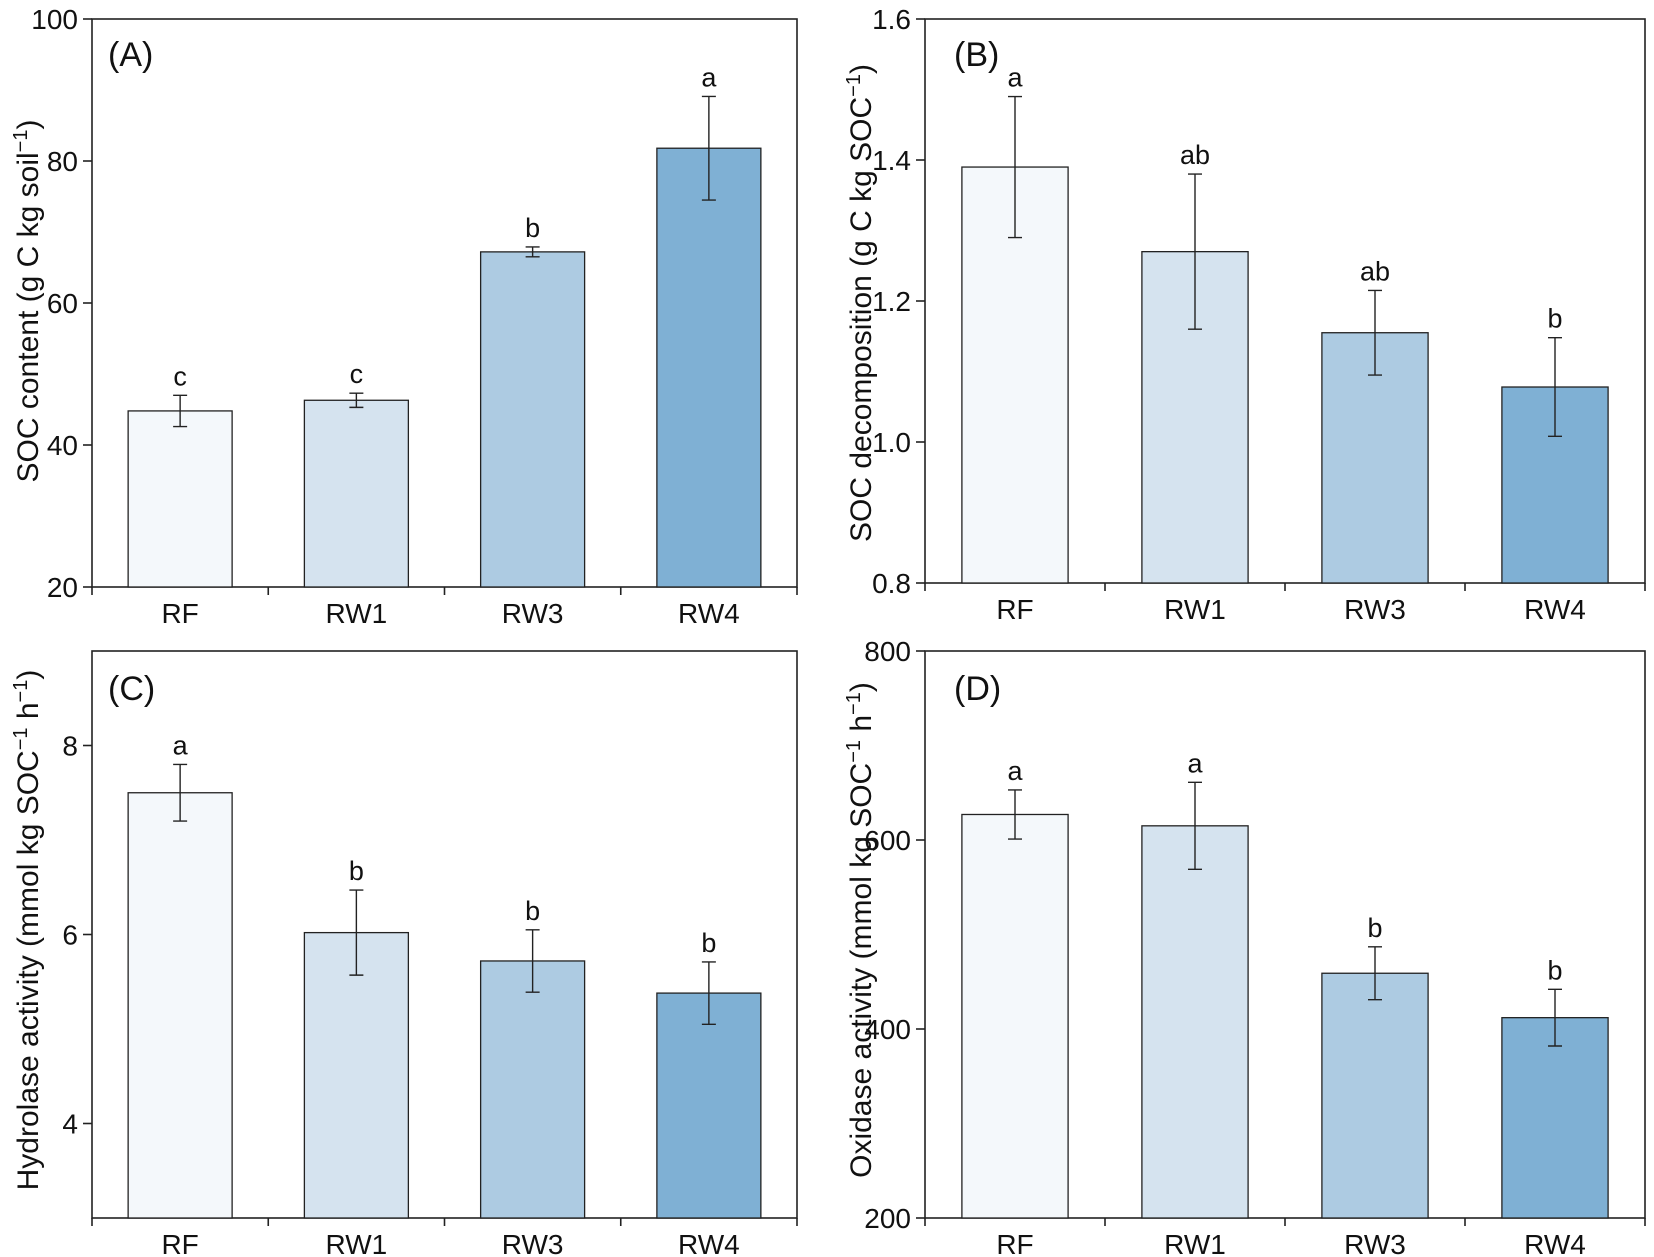  I want to click on panel-a-y-axis-title-sup: −1, so click(21, 141).